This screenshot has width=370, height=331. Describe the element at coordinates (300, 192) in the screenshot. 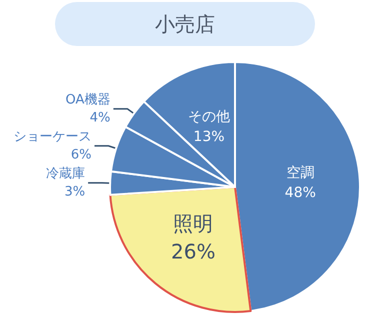

I see `data-label: 48%` at that location.